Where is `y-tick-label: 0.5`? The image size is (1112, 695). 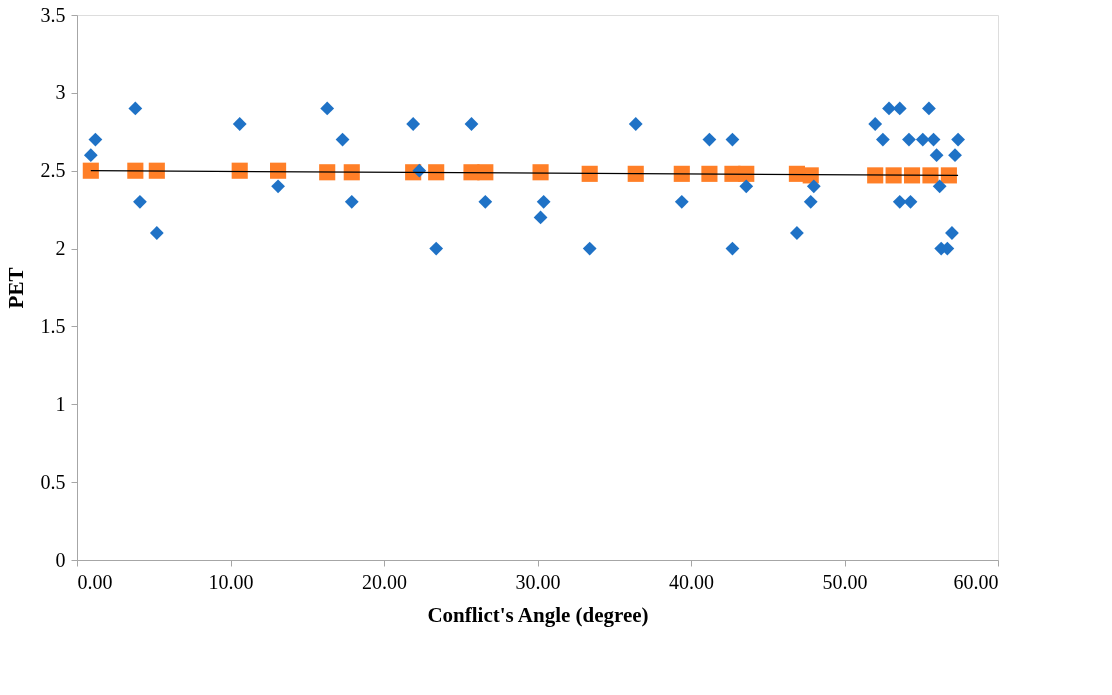
y-tick-label: 0.5 is located at coordinates (53, 481).